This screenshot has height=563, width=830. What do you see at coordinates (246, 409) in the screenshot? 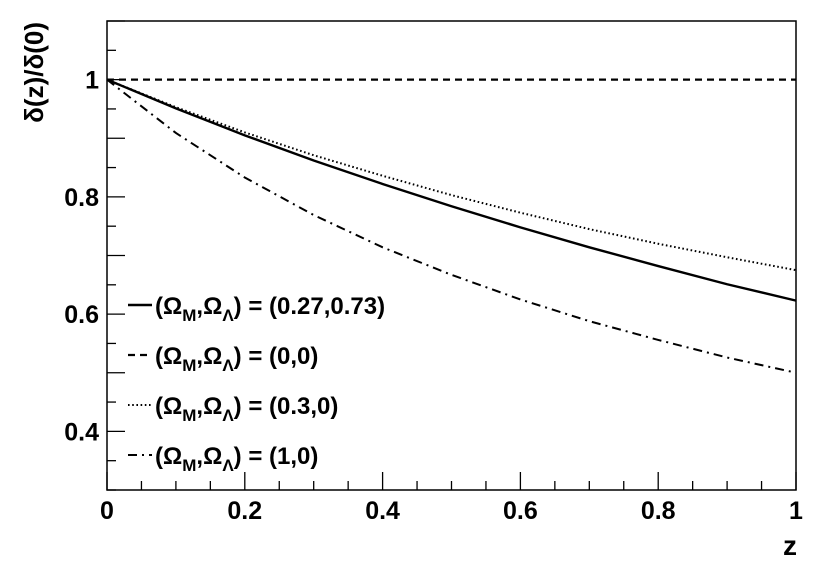
I see `legend-label: (ΩM,ΩΛ) = (0.3,0)` at bounding box center [246, 409].